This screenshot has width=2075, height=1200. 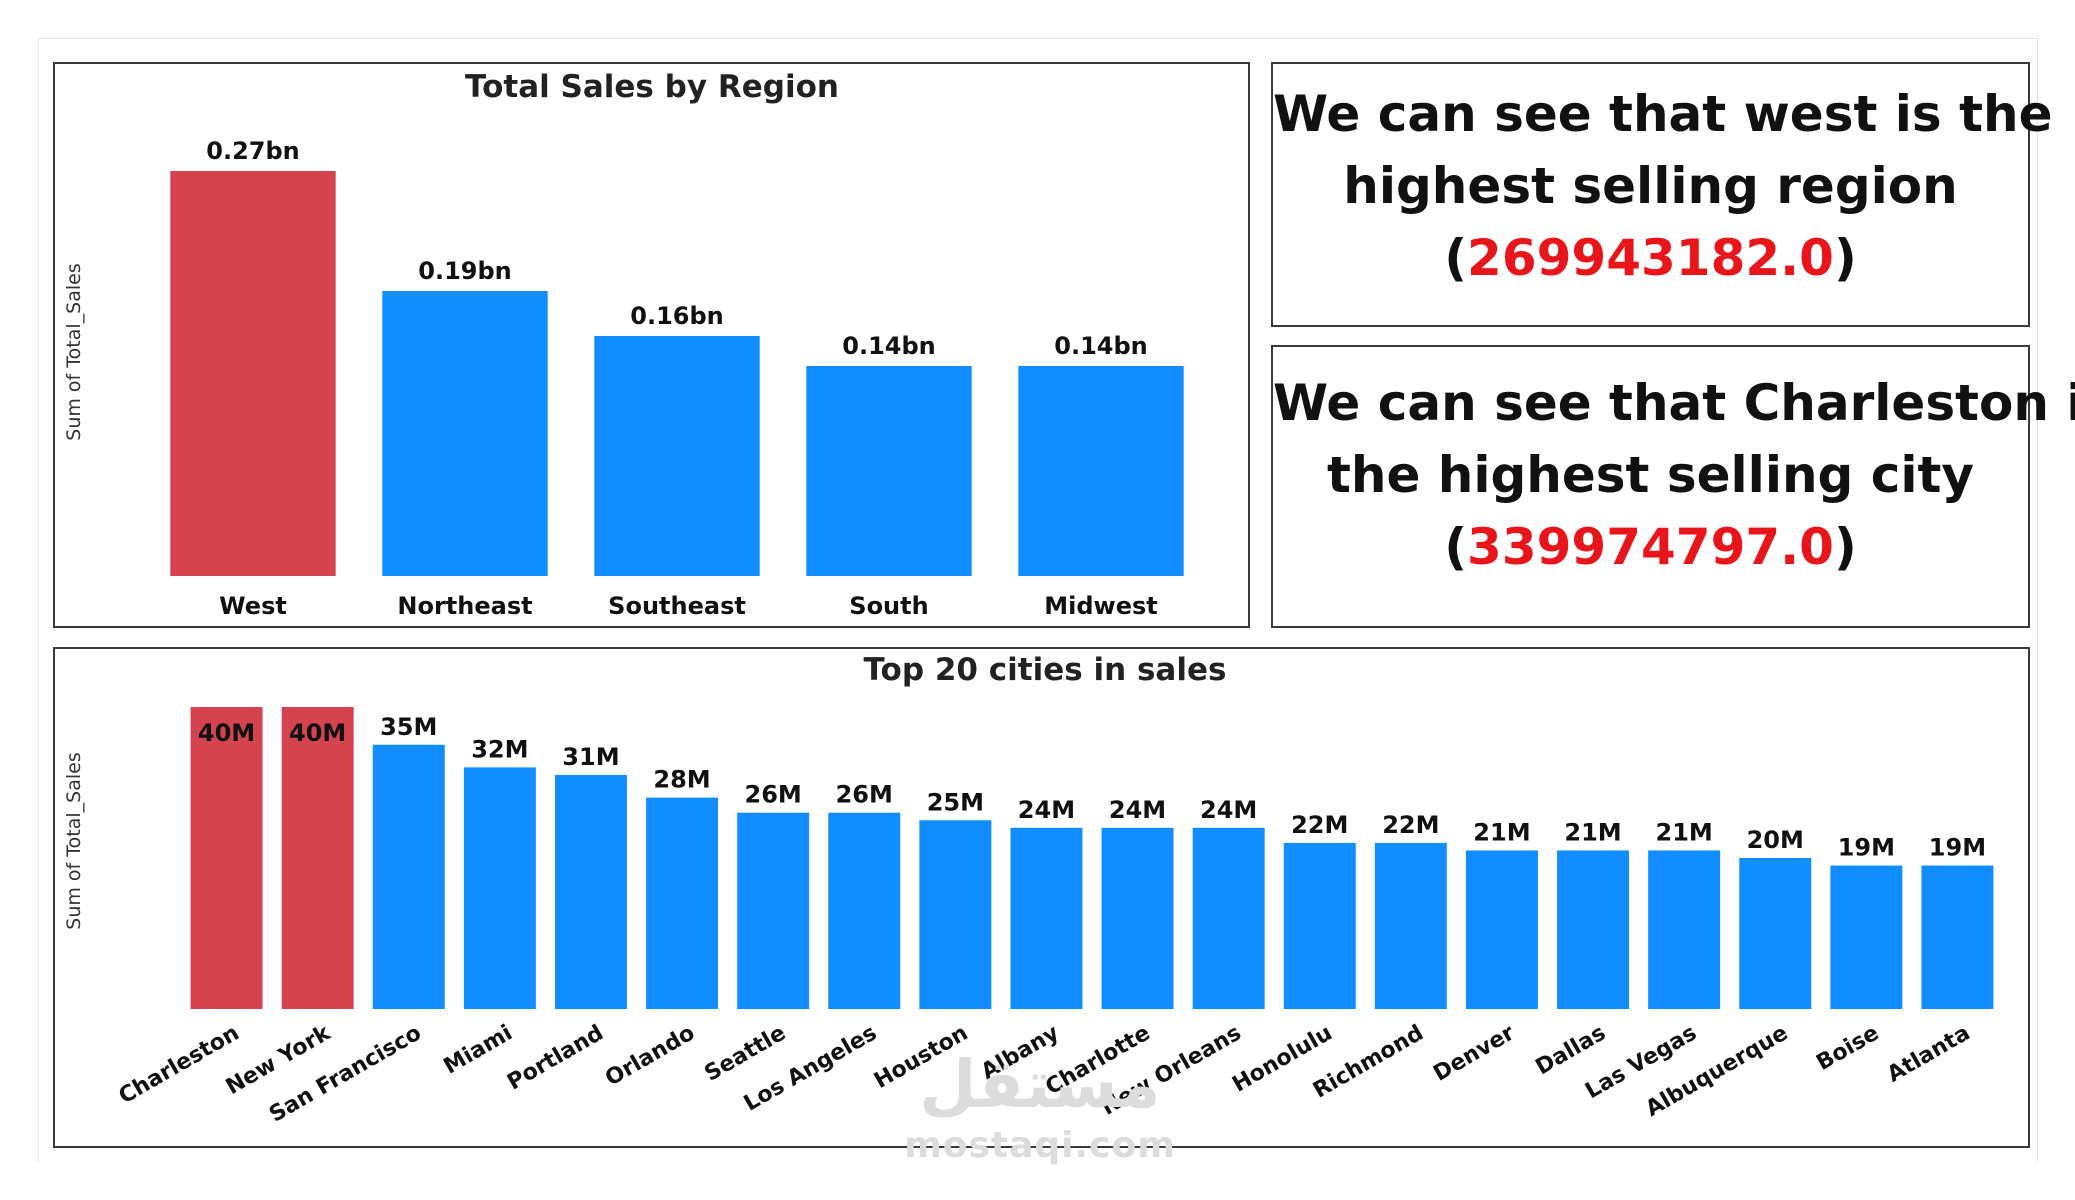 I want to click on category-label: Atlanta, so click(x=1928, y=1054).